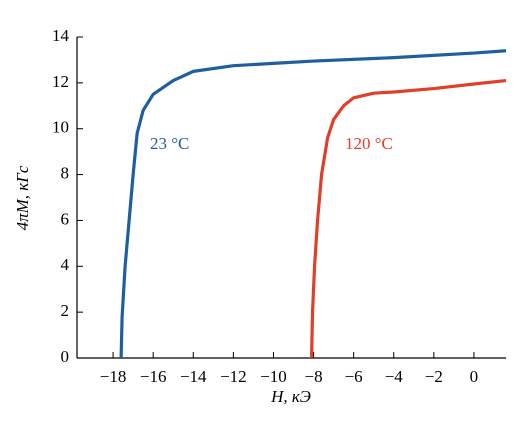 The image size is (522, 427). I want to click on y-tick-label: 8, so click(65, 172).